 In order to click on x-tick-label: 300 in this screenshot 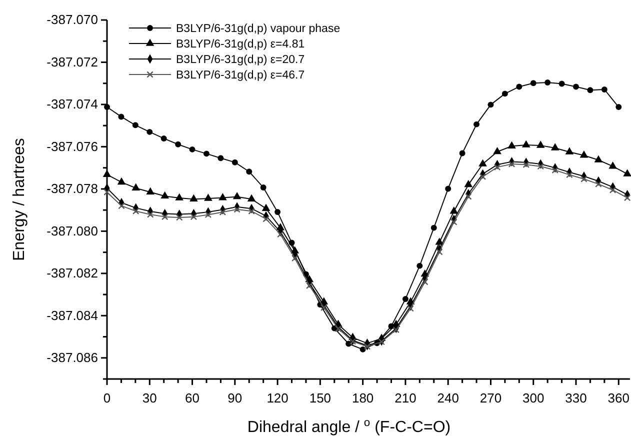, I will do `click(533, 398)`.